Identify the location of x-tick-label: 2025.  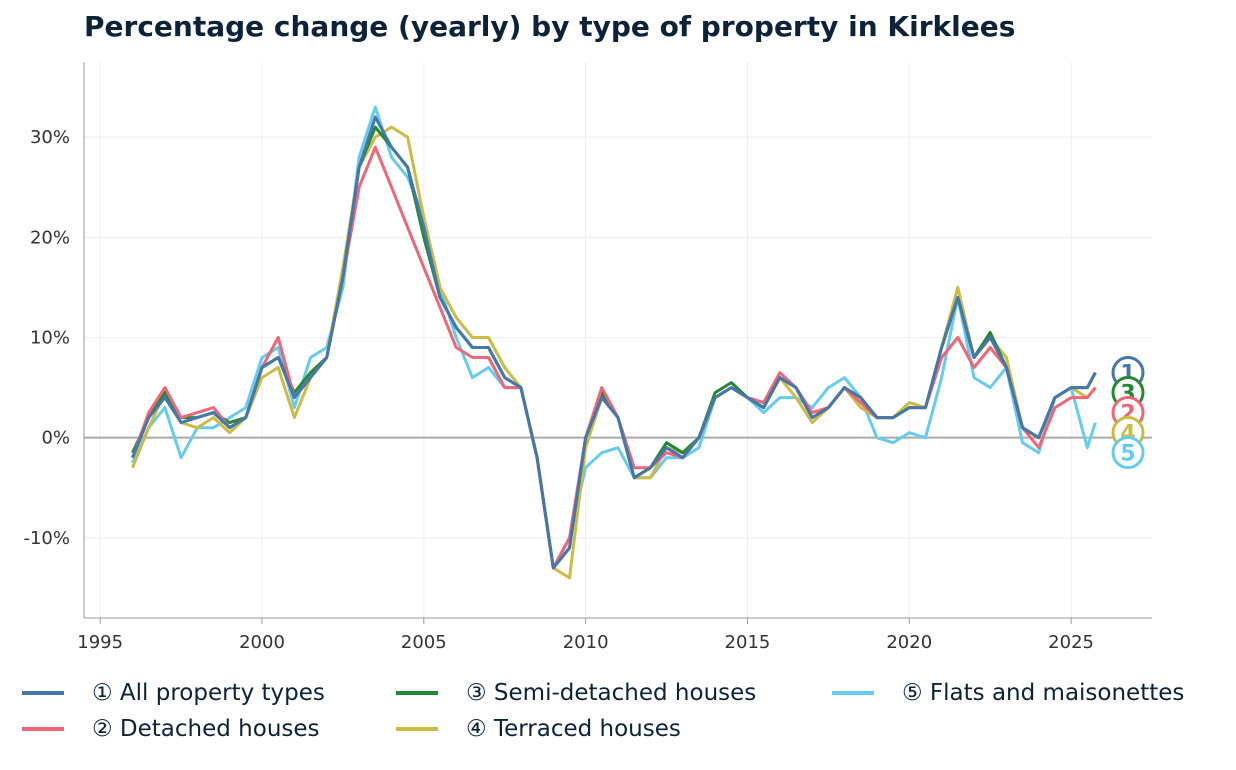
(1071, 642).